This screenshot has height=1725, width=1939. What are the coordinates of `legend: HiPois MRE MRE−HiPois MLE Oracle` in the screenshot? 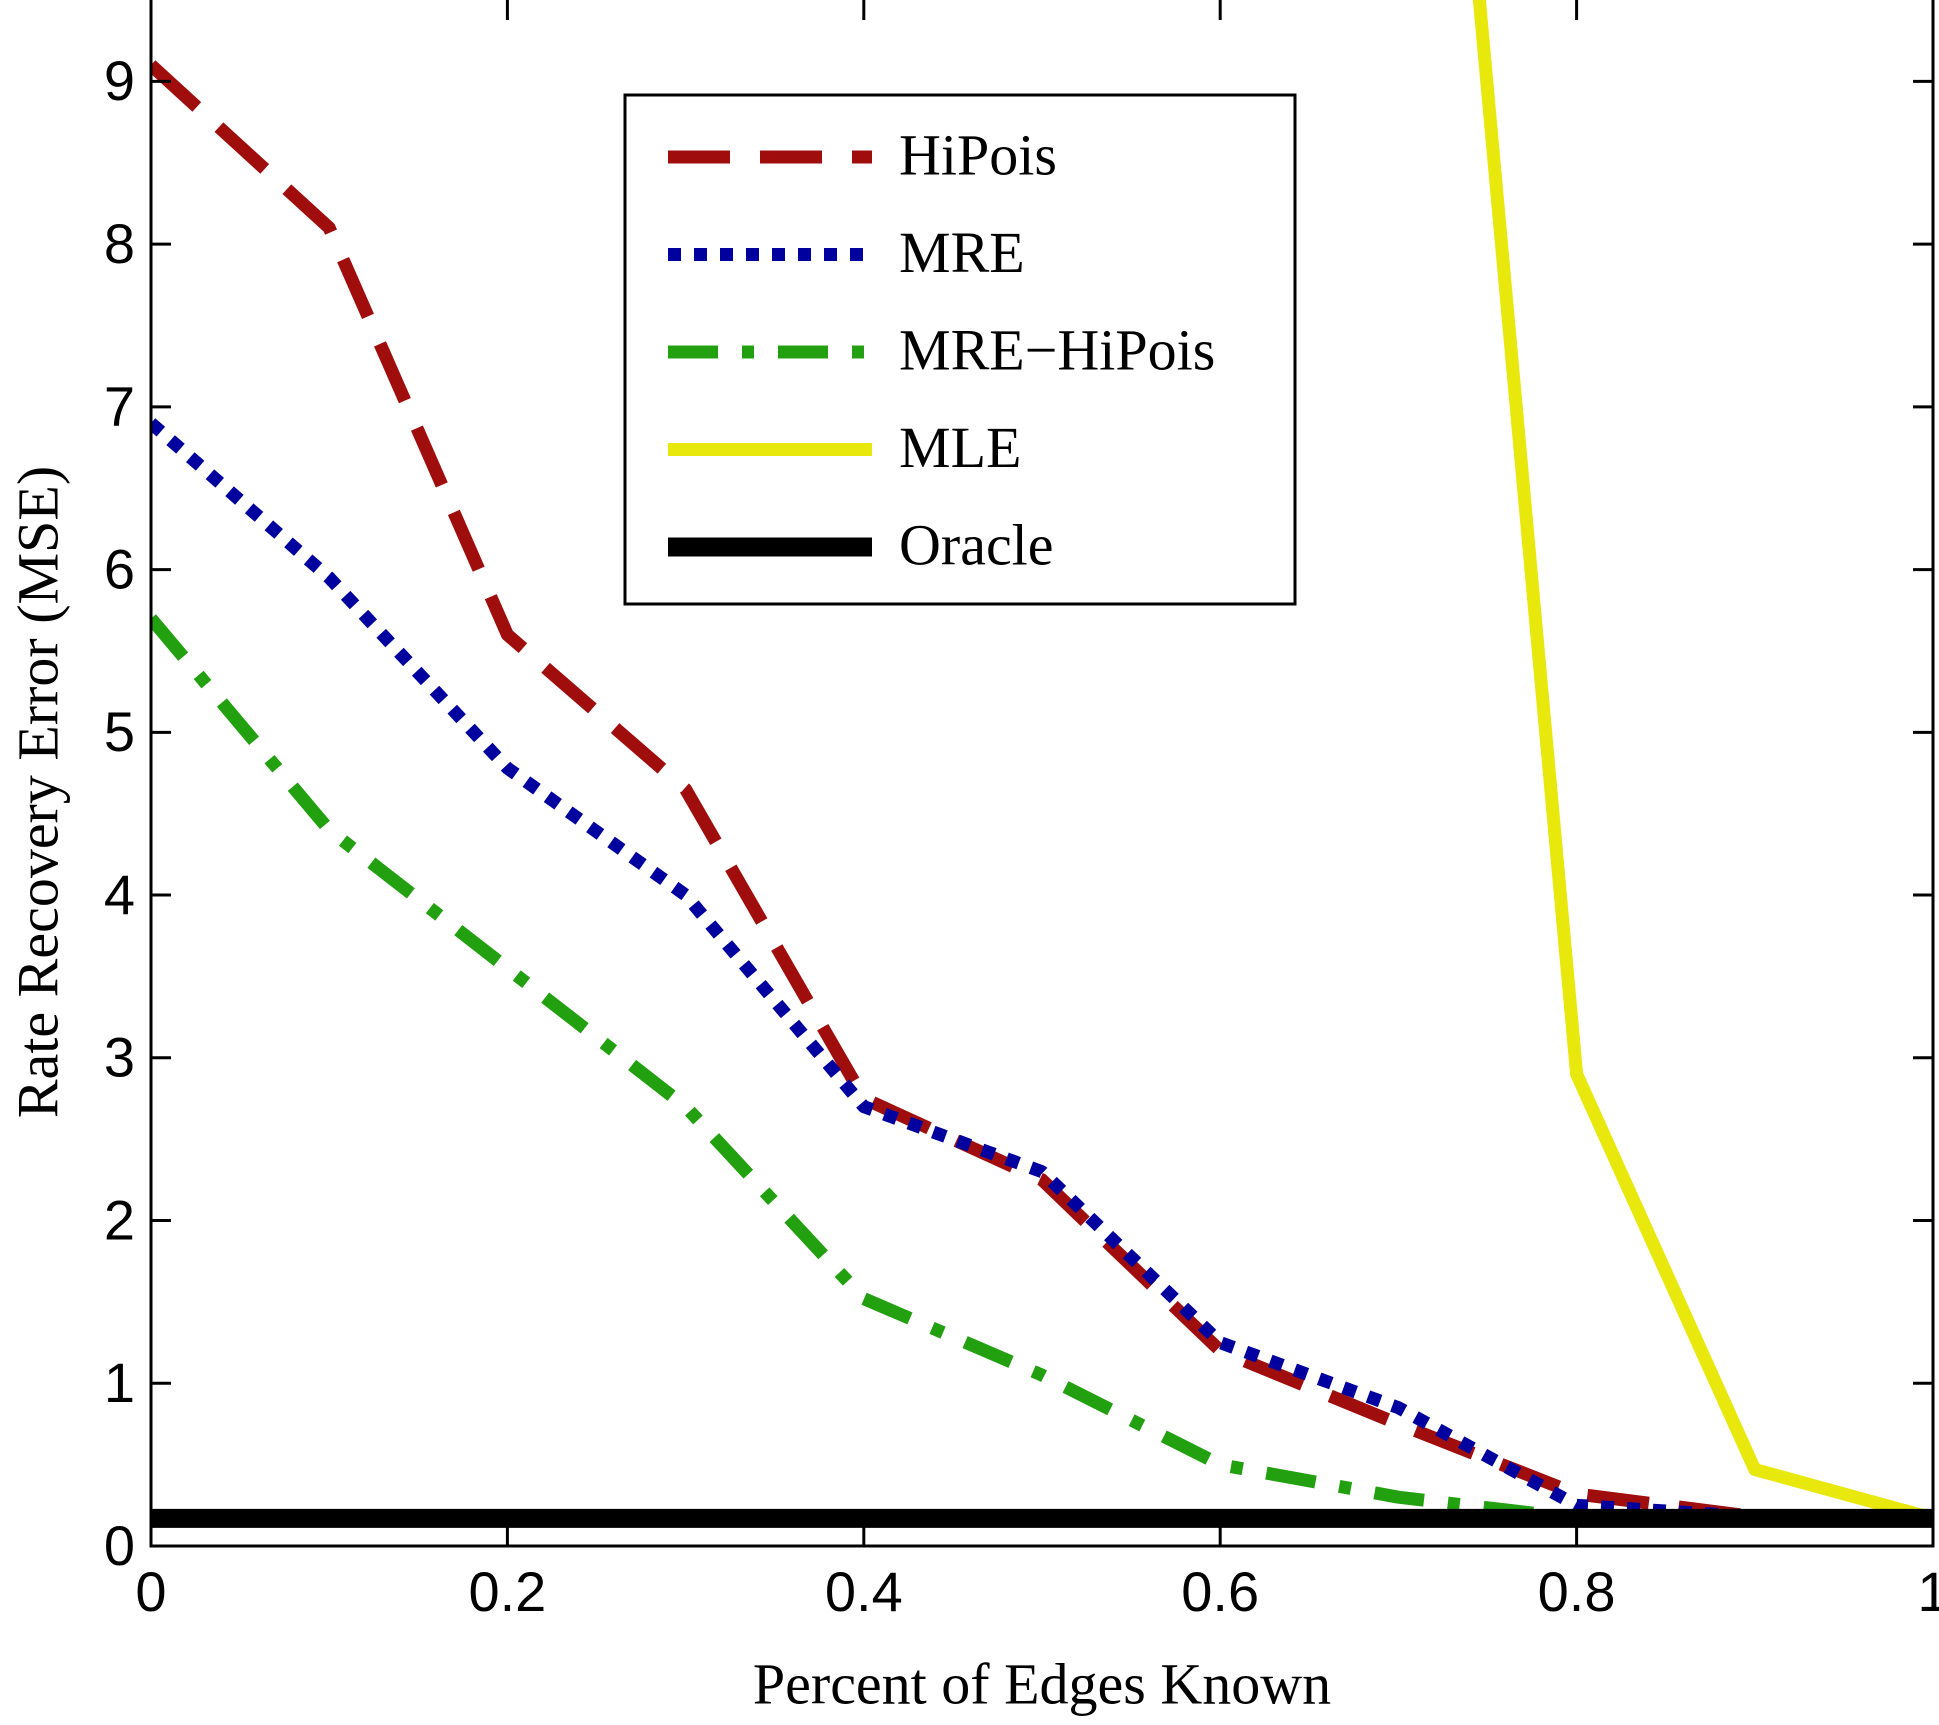 It's located at (960, 349).